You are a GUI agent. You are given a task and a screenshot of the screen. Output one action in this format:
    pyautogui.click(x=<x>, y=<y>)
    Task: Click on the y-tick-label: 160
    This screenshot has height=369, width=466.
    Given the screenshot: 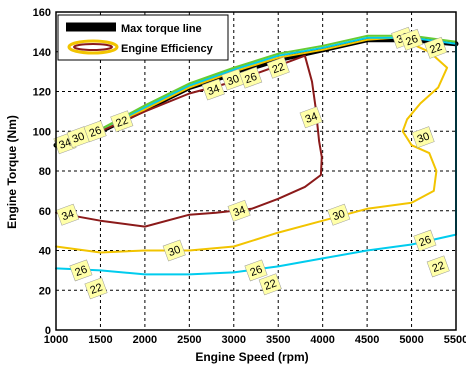 What is the action you would take?
    pyautogui.click(x=42, y=13)
    